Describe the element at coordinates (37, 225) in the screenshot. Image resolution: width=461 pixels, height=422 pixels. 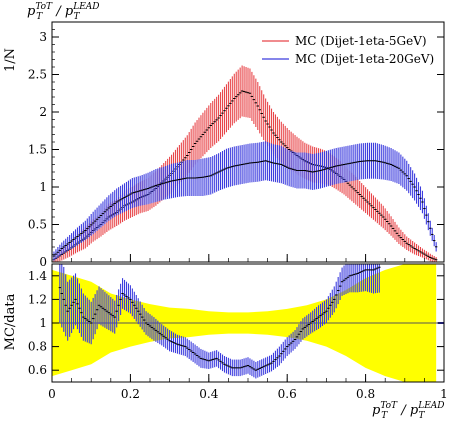
I see `main-ytick-label: 0.5` at that location.